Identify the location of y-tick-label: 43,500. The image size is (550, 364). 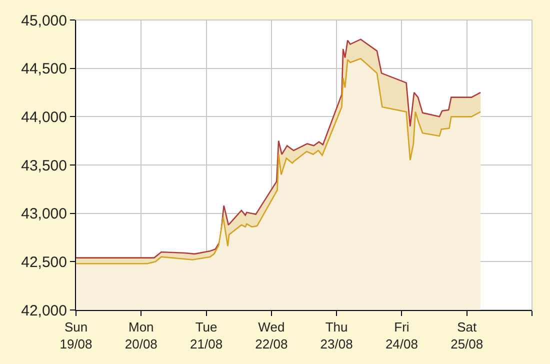
(44, 165).